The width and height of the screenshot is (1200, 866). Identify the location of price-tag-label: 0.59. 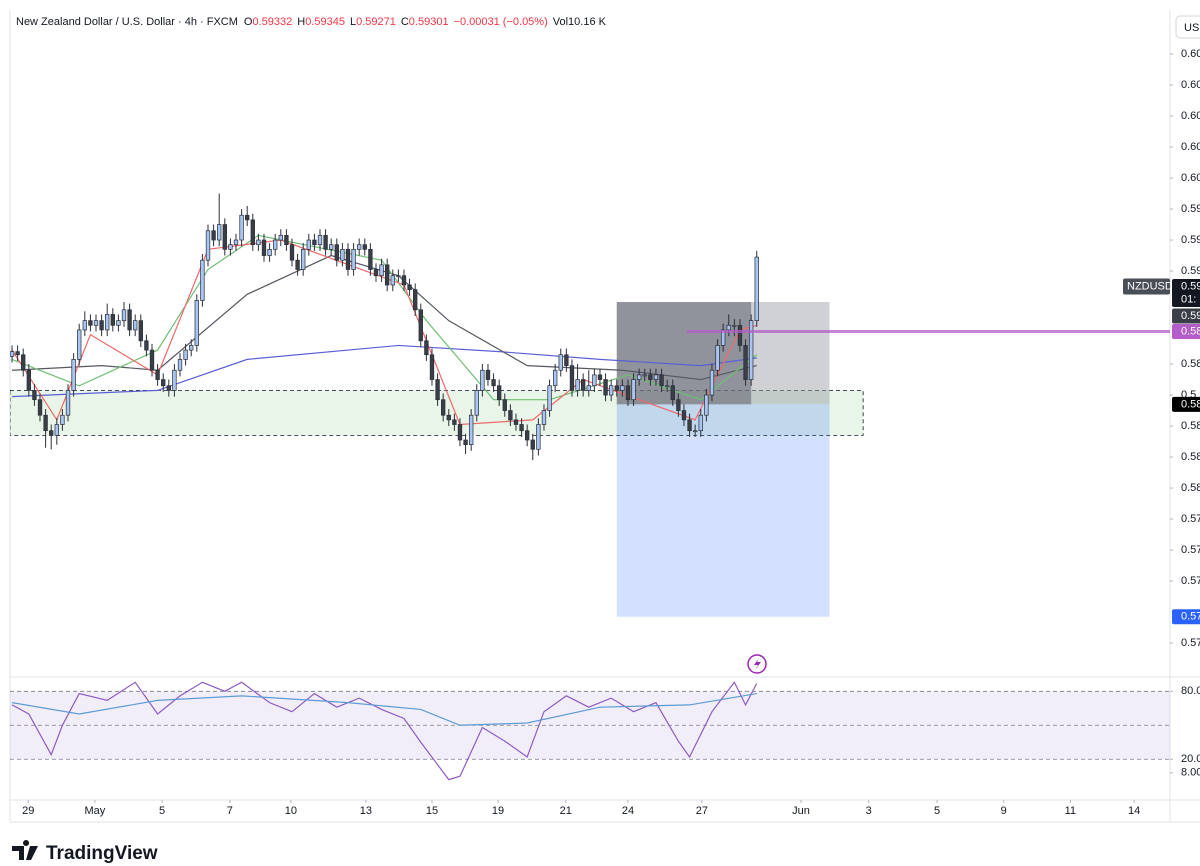
(1190, 316).